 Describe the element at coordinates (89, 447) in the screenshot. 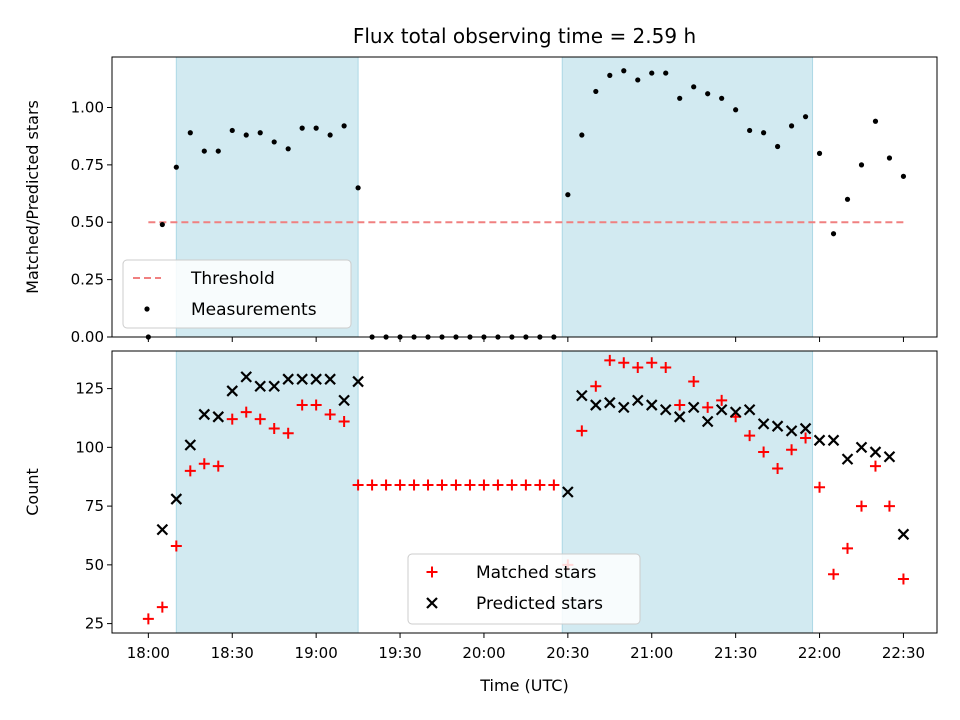

I see `y-tick-label: 100` at that location.